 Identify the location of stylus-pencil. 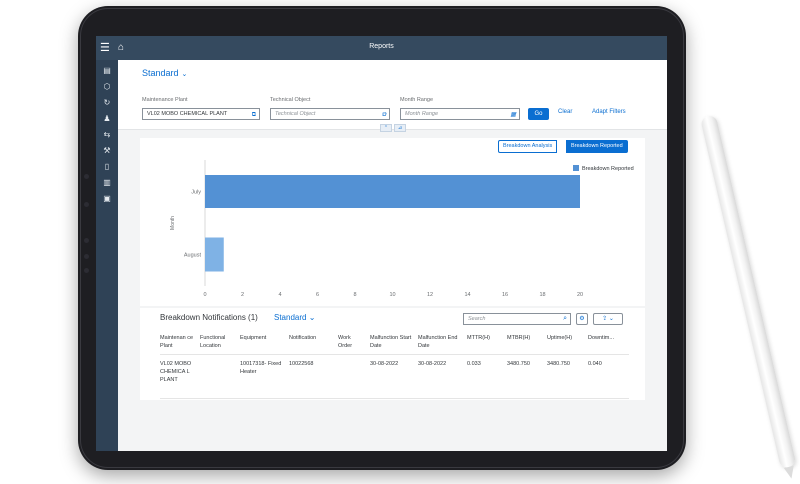
(748, 291).